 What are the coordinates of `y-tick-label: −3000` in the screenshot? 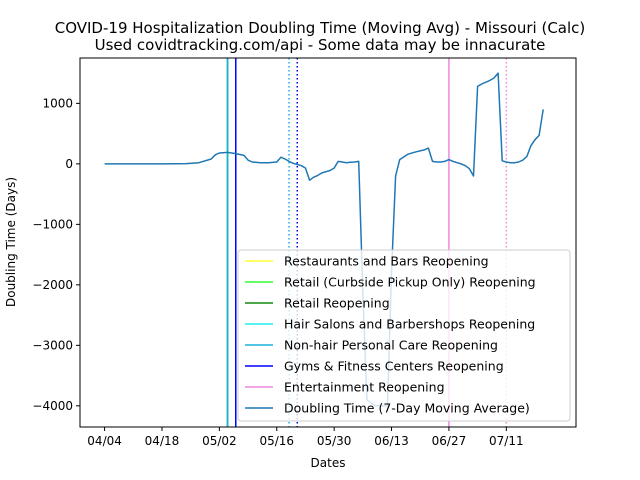 It's located at (52, 345).